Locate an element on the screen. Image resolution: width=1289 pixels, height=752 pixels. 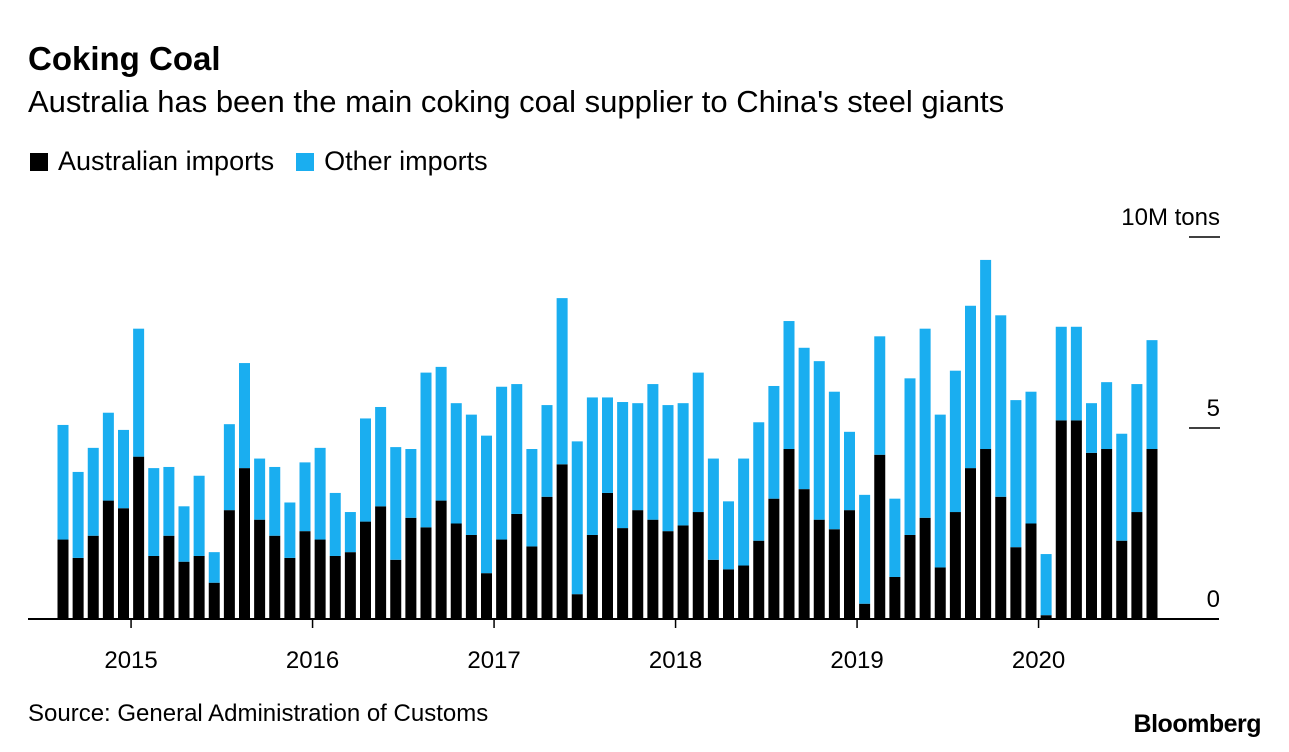
legend-swatch-other is located at coordinates (305, 161).